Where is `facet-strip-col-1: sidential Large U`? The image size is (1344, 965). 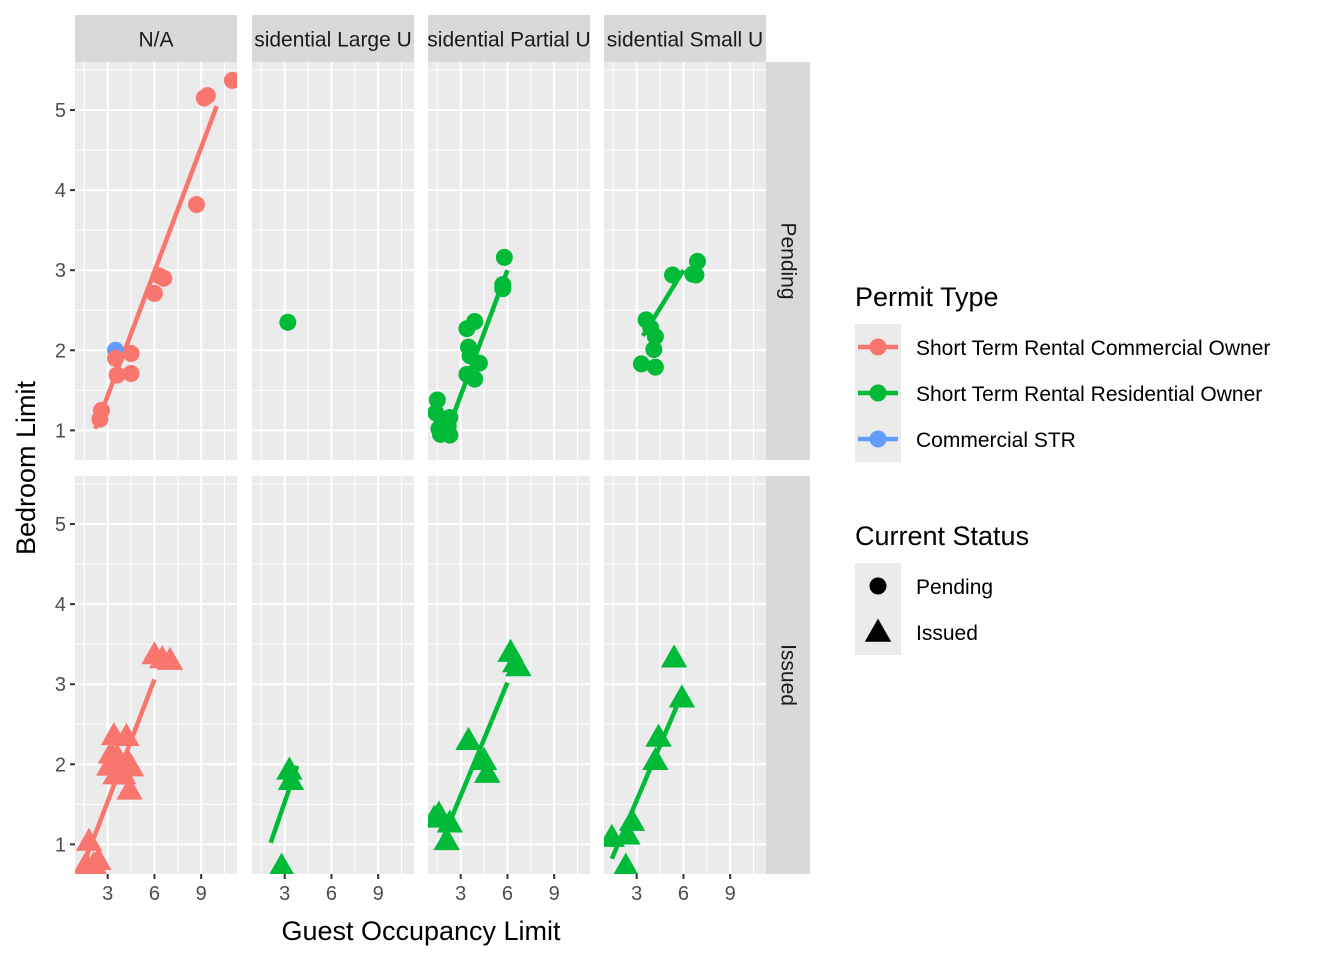 facet-strip-col-1: sidential Large U is located at coordinates (333, 38).